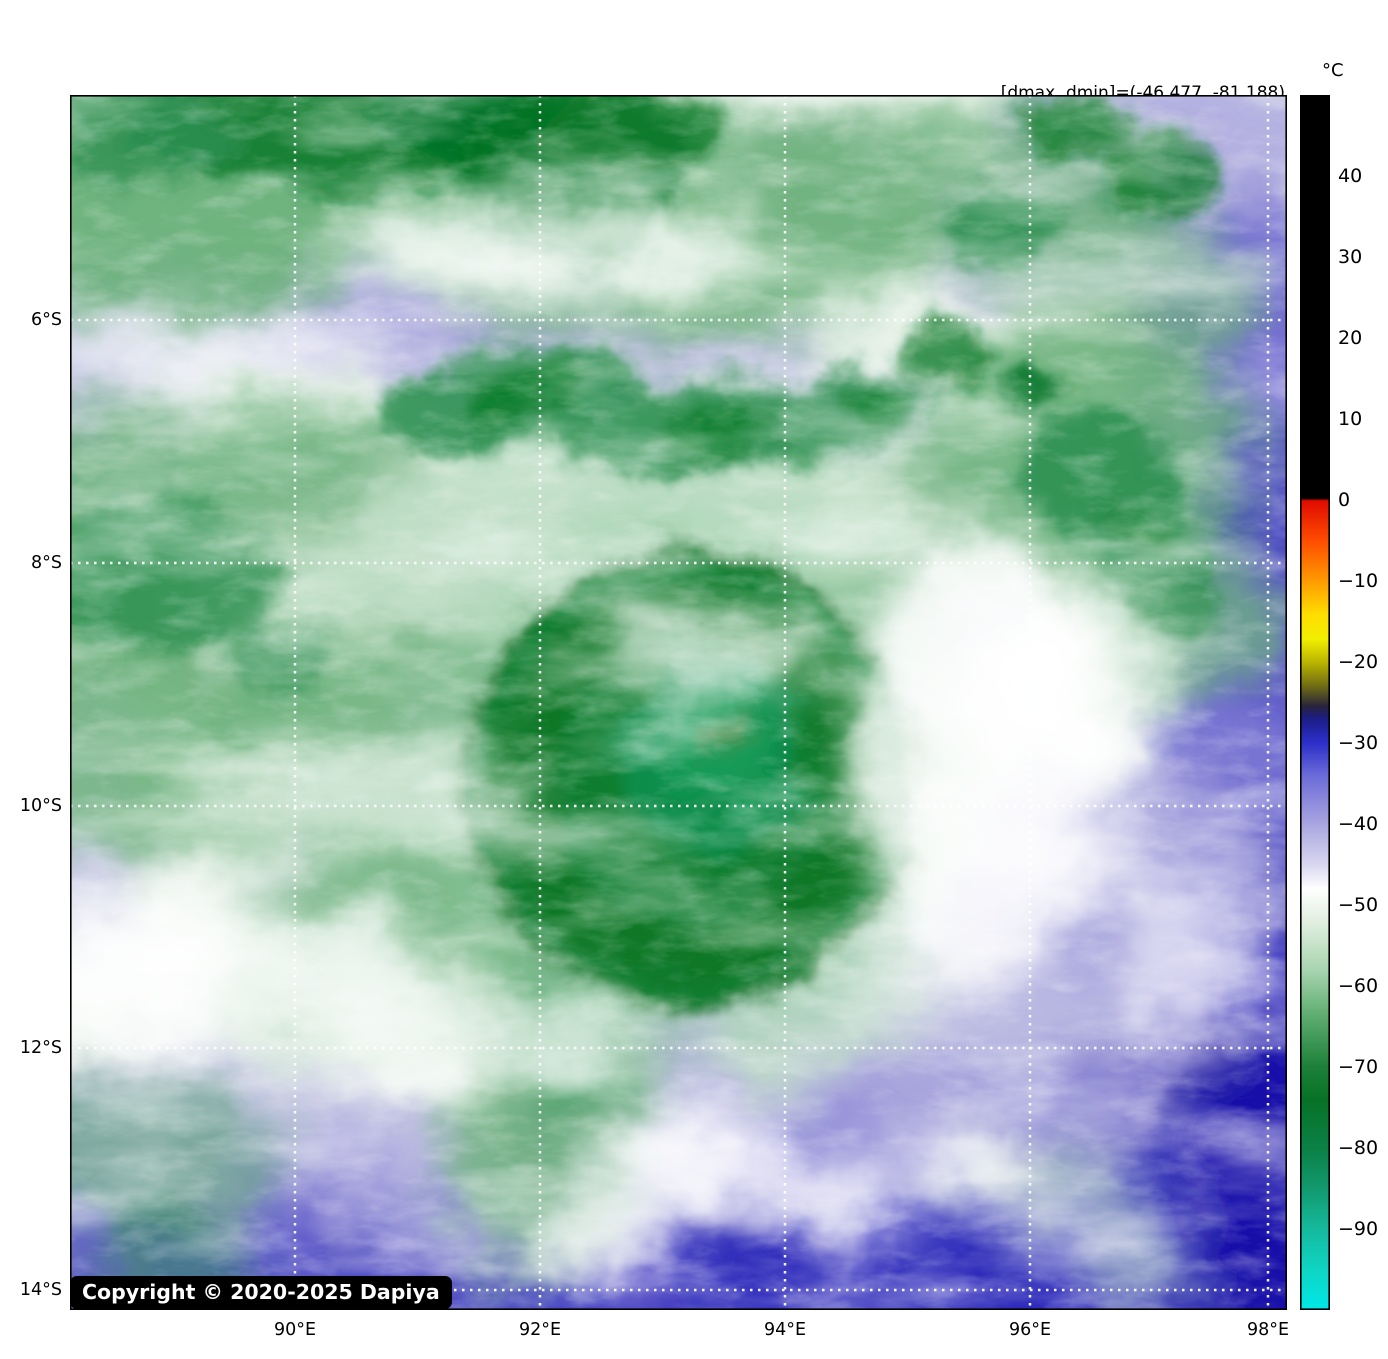 The height and width of the screenshot is (1359, 1388). Describe the element at coordinates (1358, 905) in the screenshot. I see `colorbar-tick-label: −50` at that location.